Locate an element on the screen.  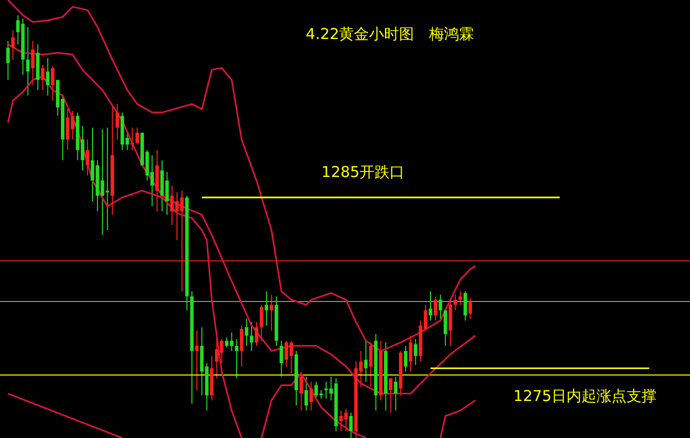
annotation: 1275日内起涨点支撑 is located at coordinates (585, 396).